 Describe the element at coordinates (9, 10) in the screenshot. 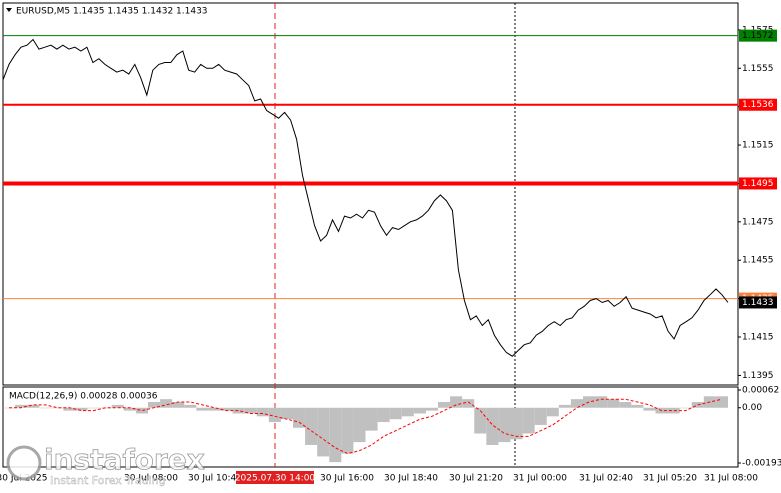

I see `title-arrow` at that location.